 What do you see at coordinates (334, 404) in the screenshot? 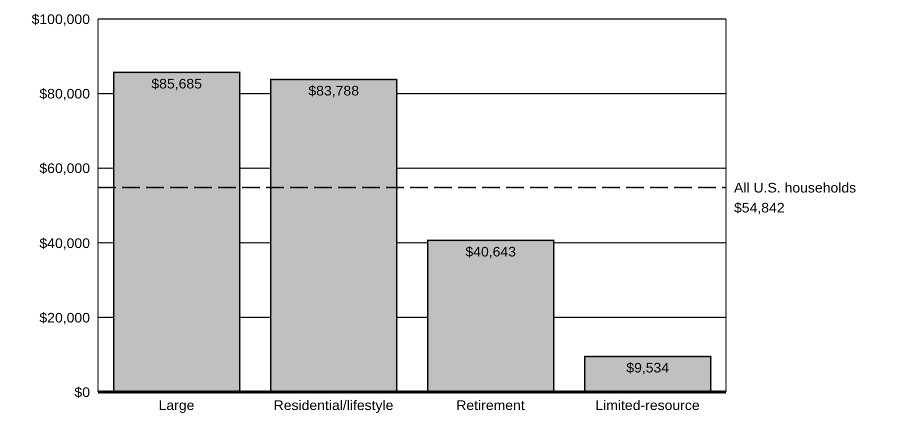
I see `x-tick-label: Residential/lifestyle` at bounding box center [334, 404].